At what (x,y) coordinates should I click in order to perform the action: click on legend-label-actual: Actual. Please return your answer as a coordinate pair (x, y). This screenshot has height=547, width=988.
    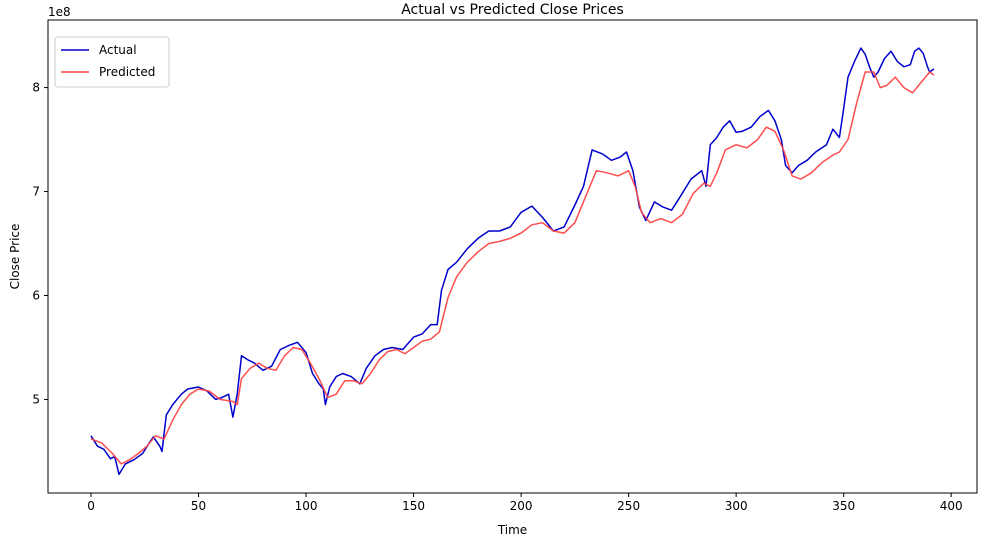
    Looking at the image, I should click on (118, 50).